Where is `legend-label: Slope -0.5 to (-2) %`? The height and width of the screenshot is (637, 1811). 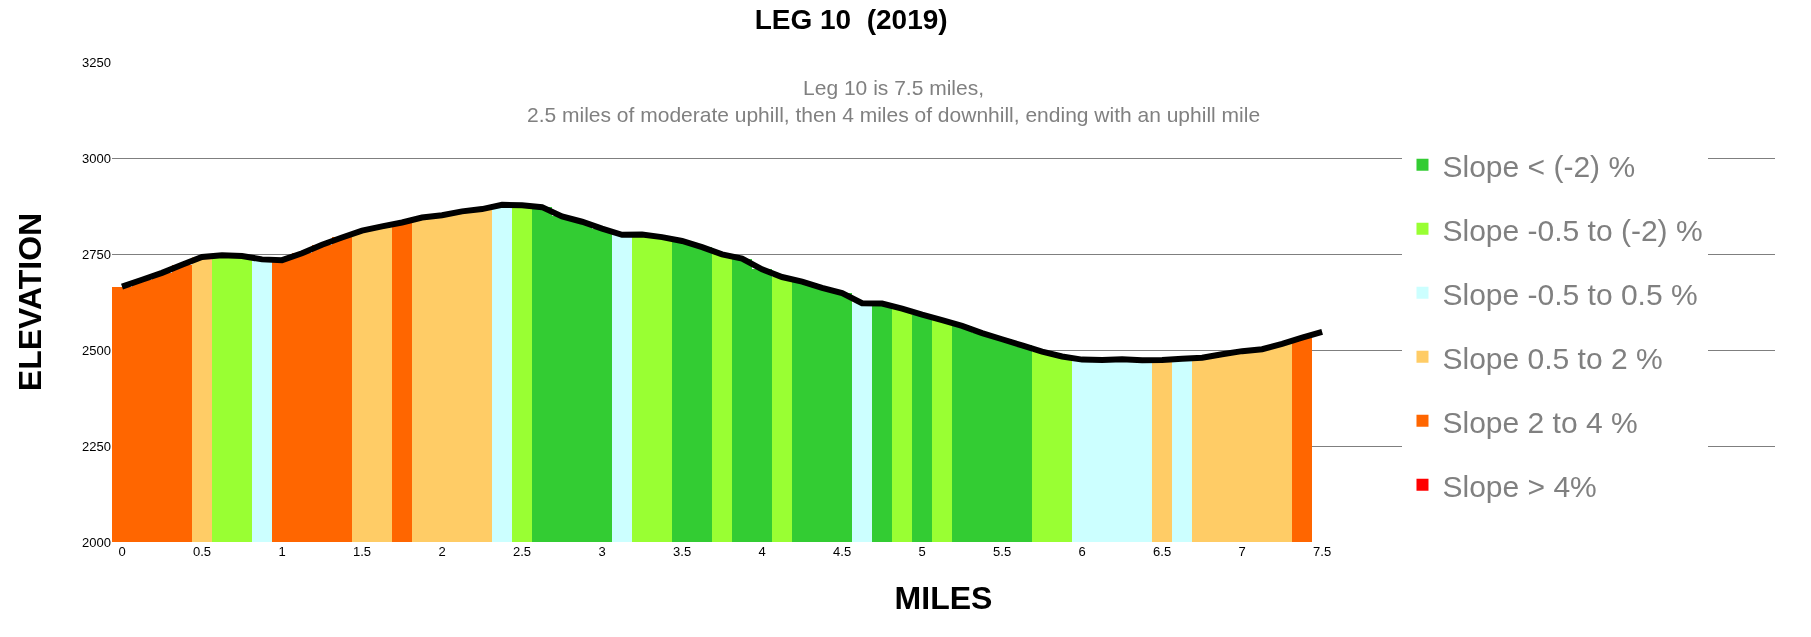 legend-label: Slope -0.5 to (-2) % is located at coordinates (1572, 230).